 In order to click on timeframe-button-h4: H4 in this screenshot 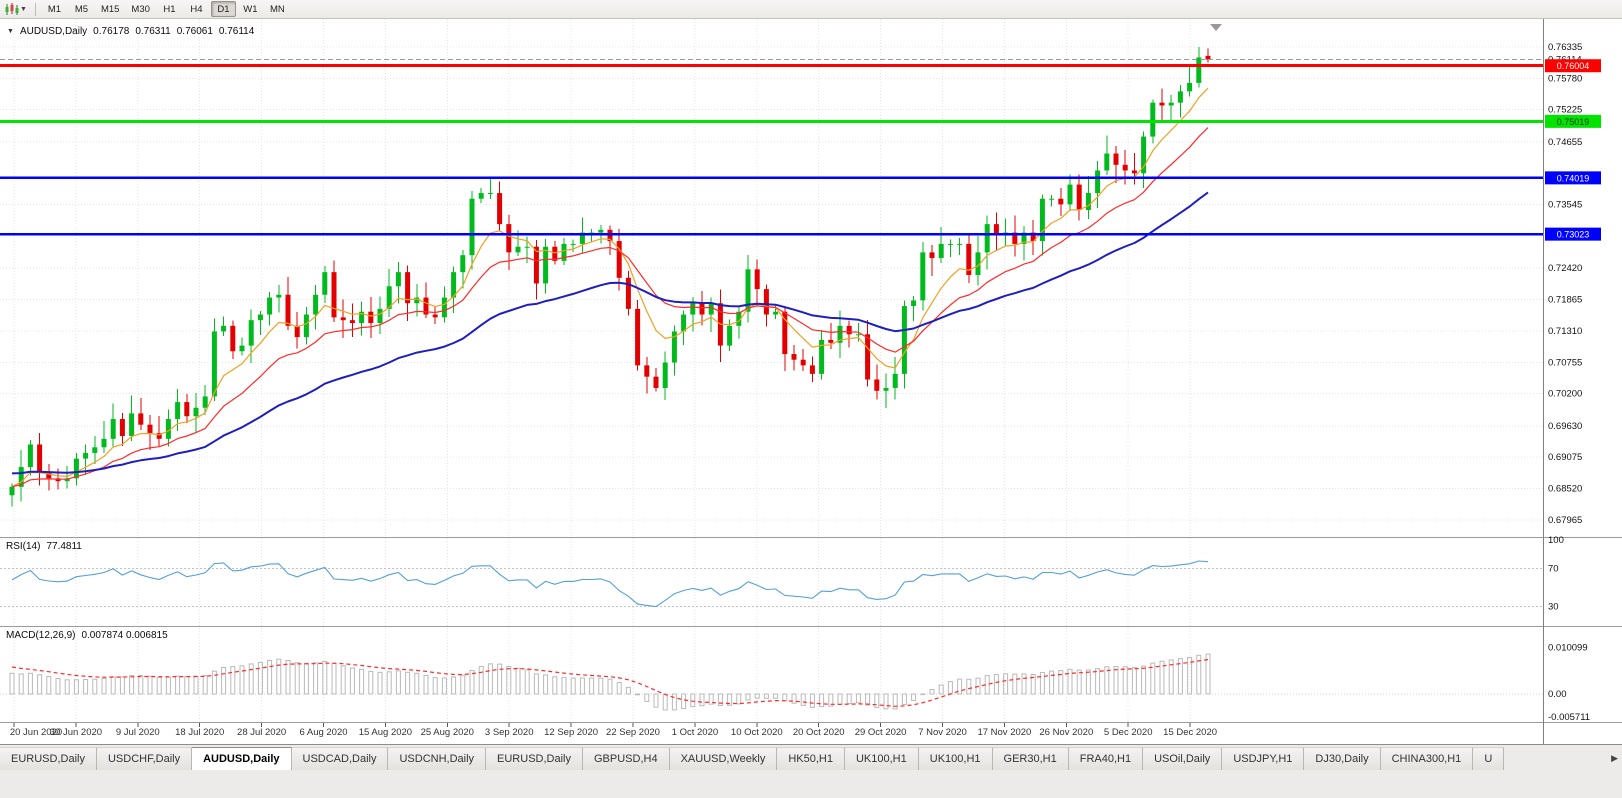, I will do `click(196, 9)`.